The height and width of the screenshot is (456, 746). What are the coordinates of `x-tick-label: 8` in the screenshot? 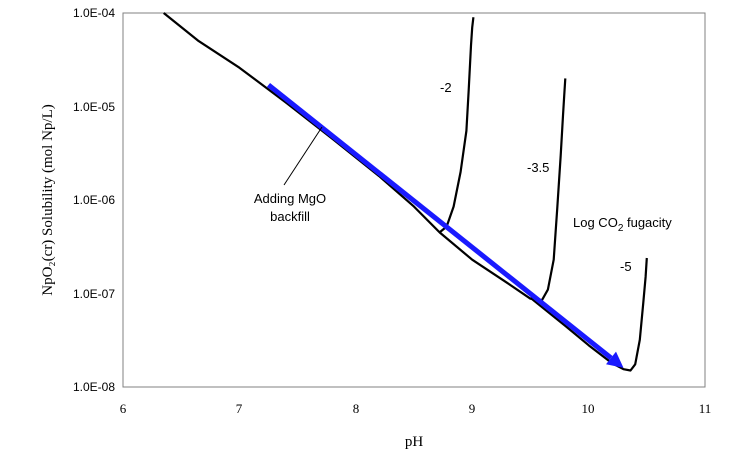 It's located at (356, 408).